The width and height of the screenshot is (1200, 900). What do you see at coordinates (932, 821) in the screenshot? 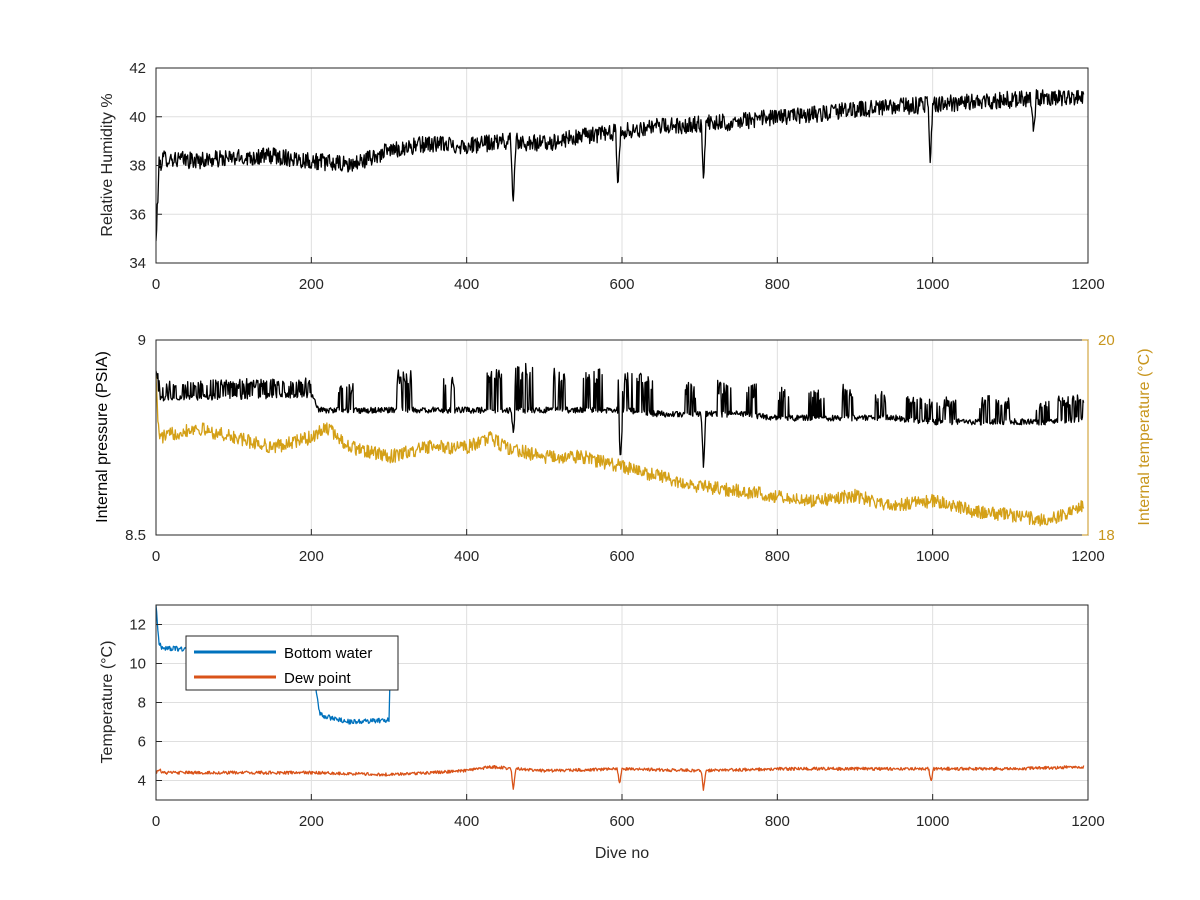
I see `xtick-label-temperature-1000: 1000` at bounding box center [932, 821].